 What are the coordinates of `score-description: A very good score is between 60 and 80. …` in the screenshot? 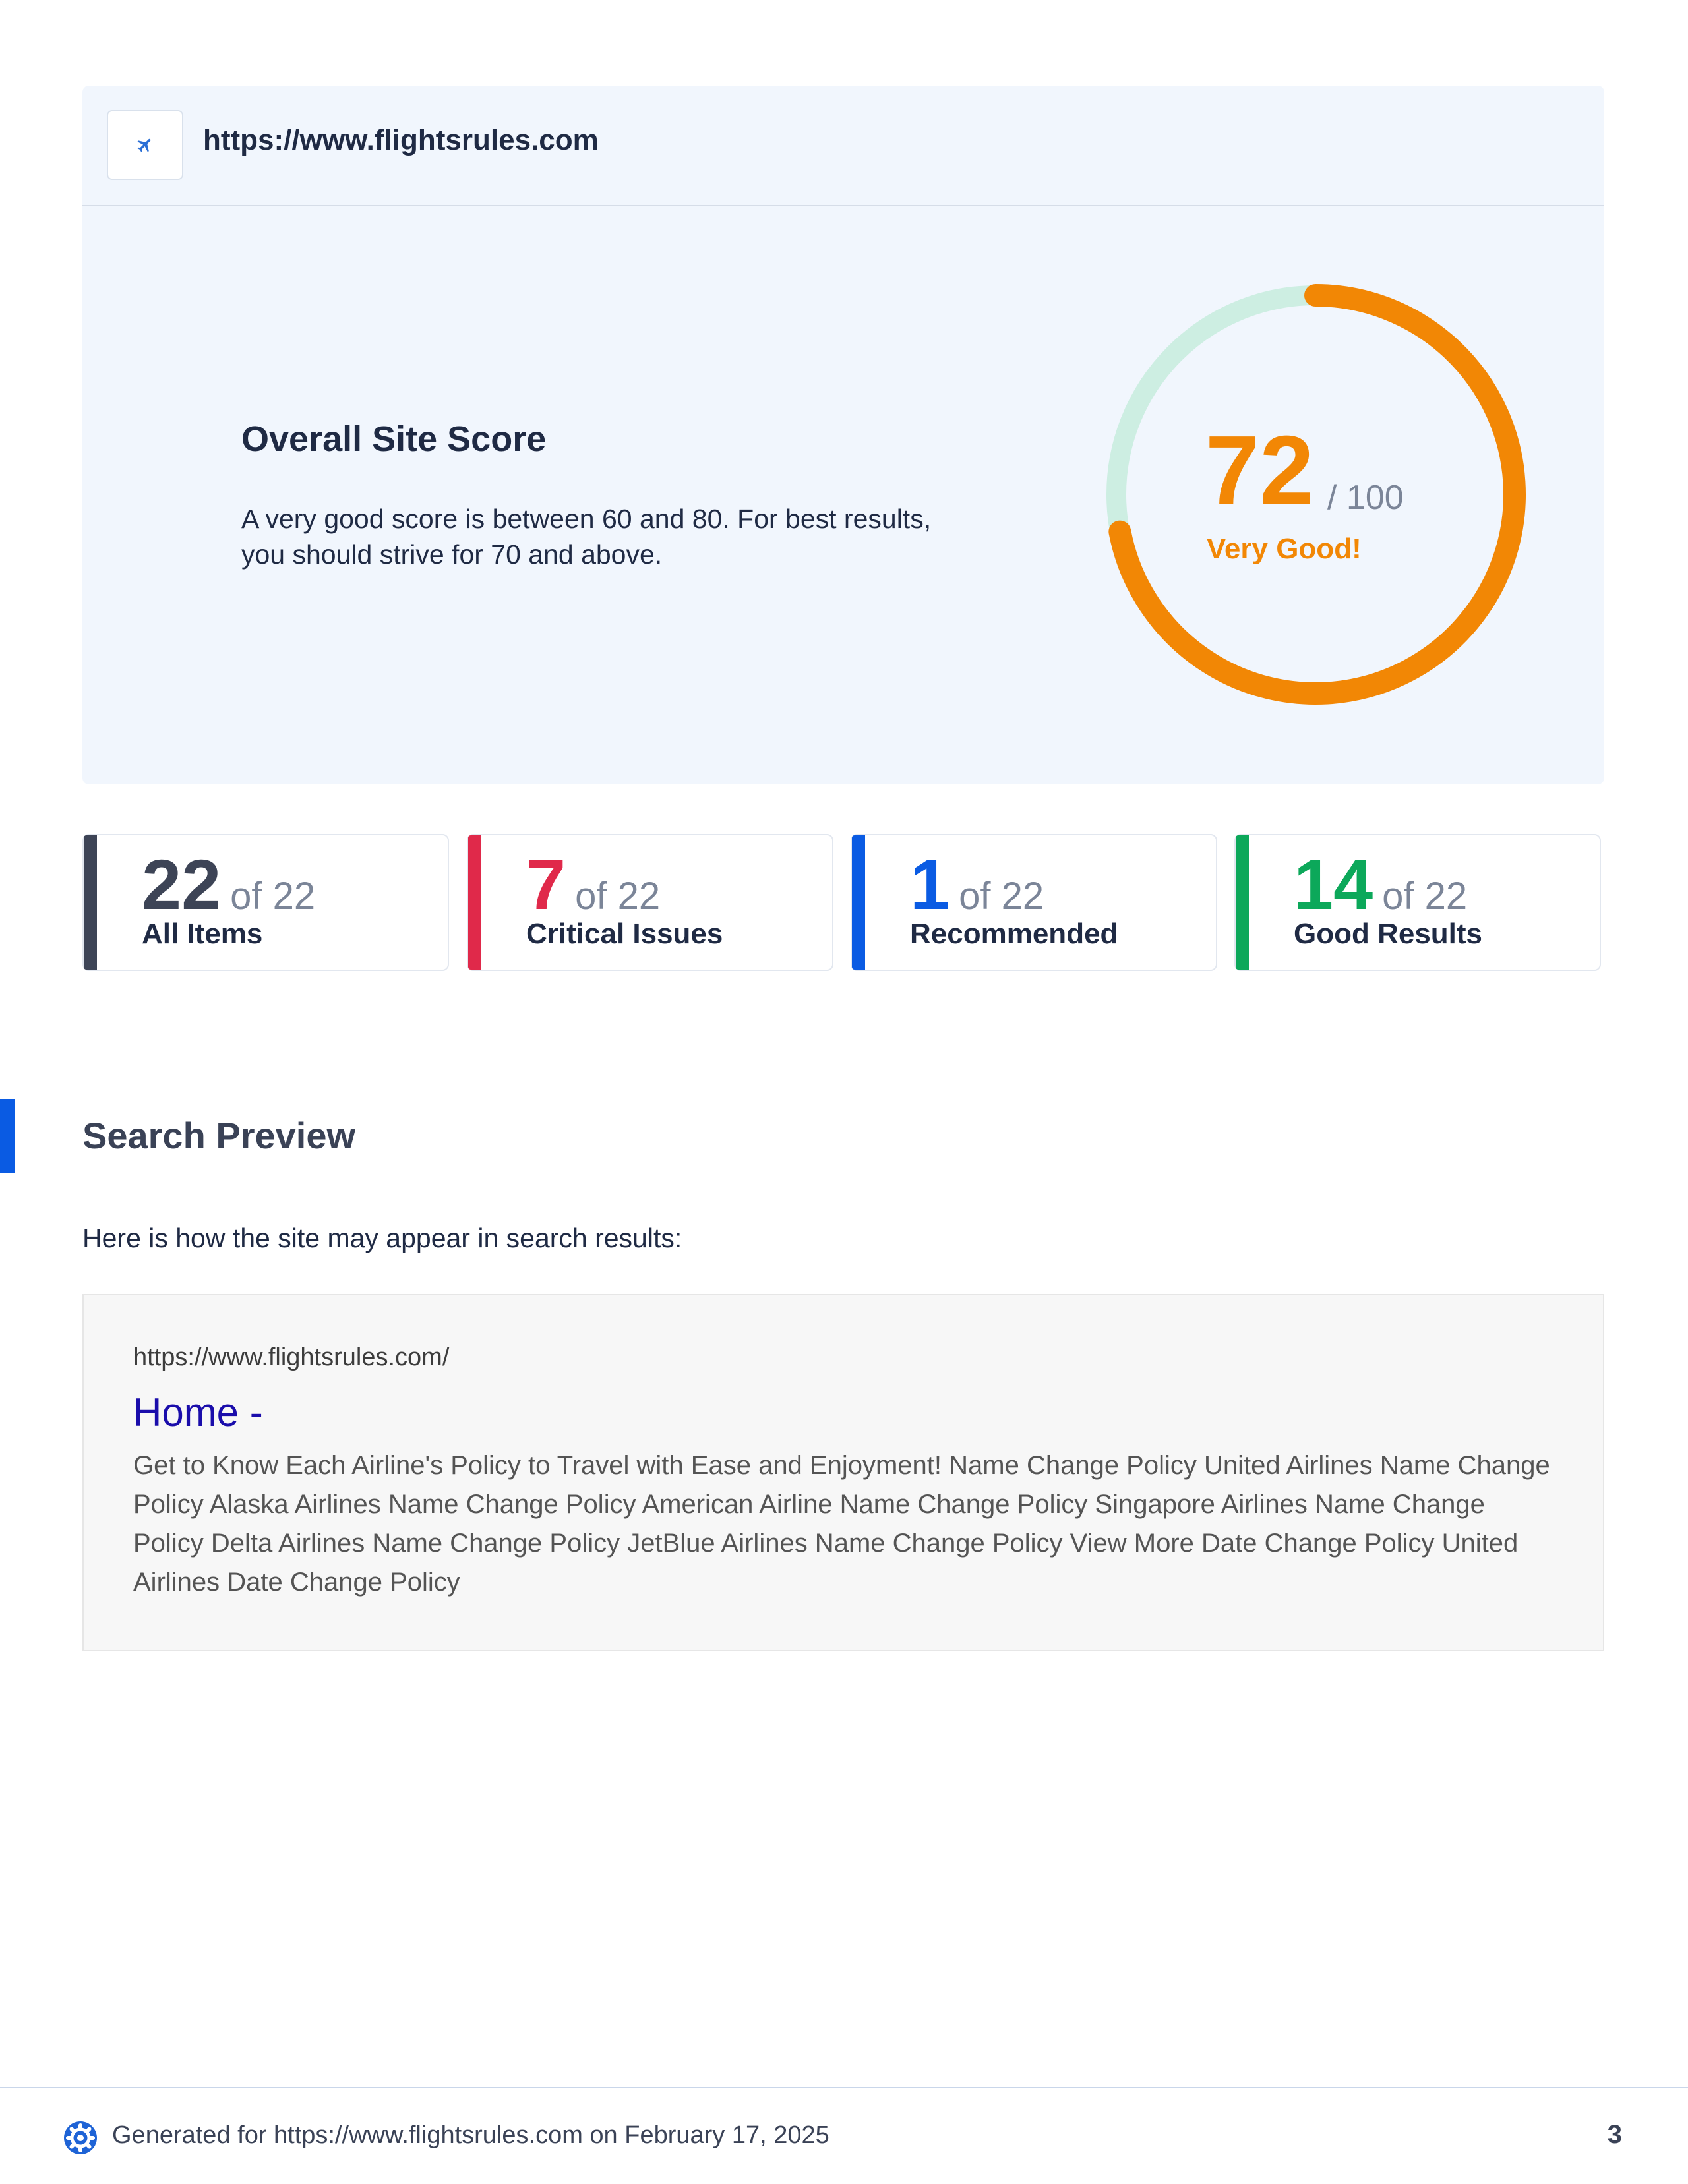 It's located at (586, 537).